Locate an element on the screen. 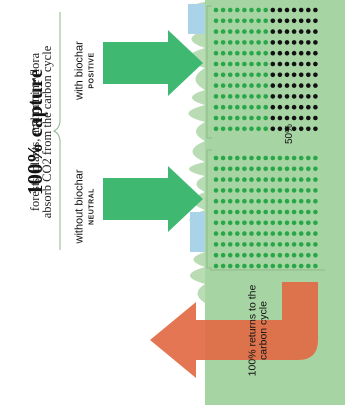 The height and width of the screenshot is (405, 345). fifty-percent-label: 50% is located at coordinates (289, 134).